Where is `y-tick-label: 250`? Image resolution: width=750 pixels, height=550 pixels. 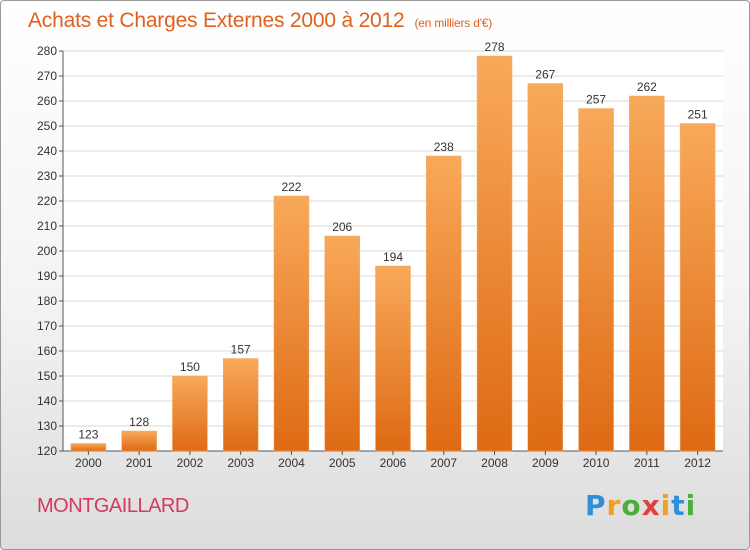 y-tick-label: 250 is located at coordinates (47, 126).